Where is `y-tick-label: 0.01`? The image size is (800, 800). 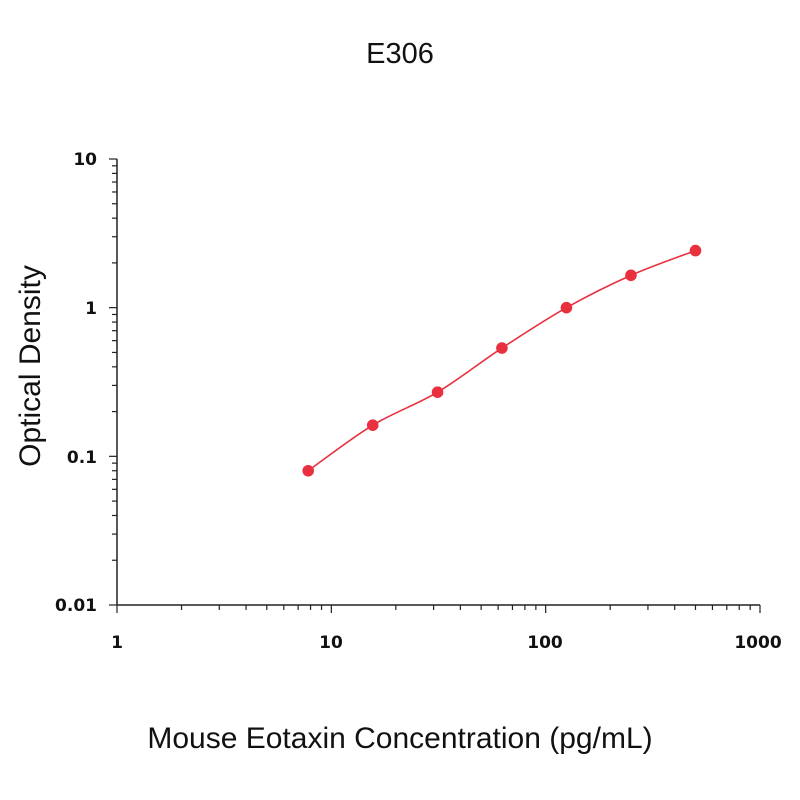
y-tick-label: 0.01 is located at coordinates (76, 606).